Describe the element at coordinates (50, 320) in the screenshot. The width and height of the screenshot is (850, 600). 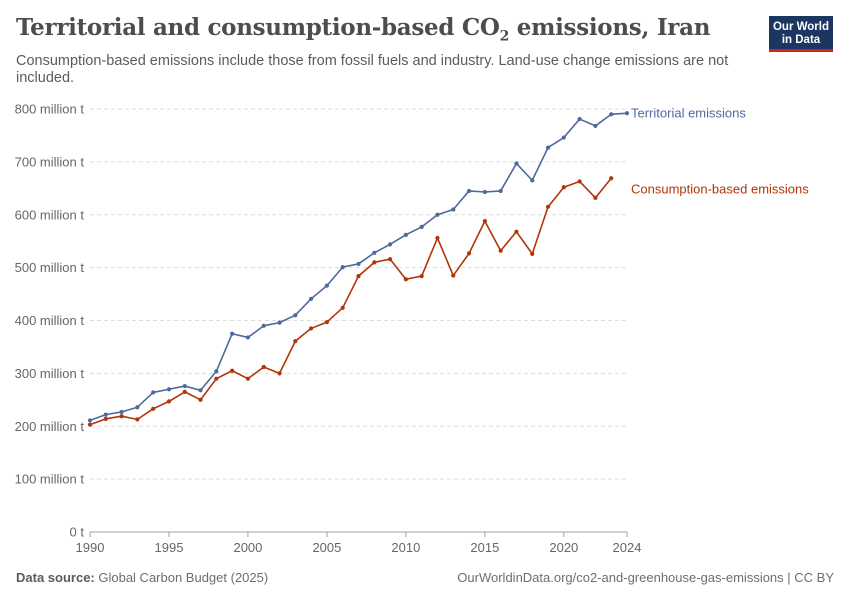
I see `y-tick-label: 400 million t` at that location.